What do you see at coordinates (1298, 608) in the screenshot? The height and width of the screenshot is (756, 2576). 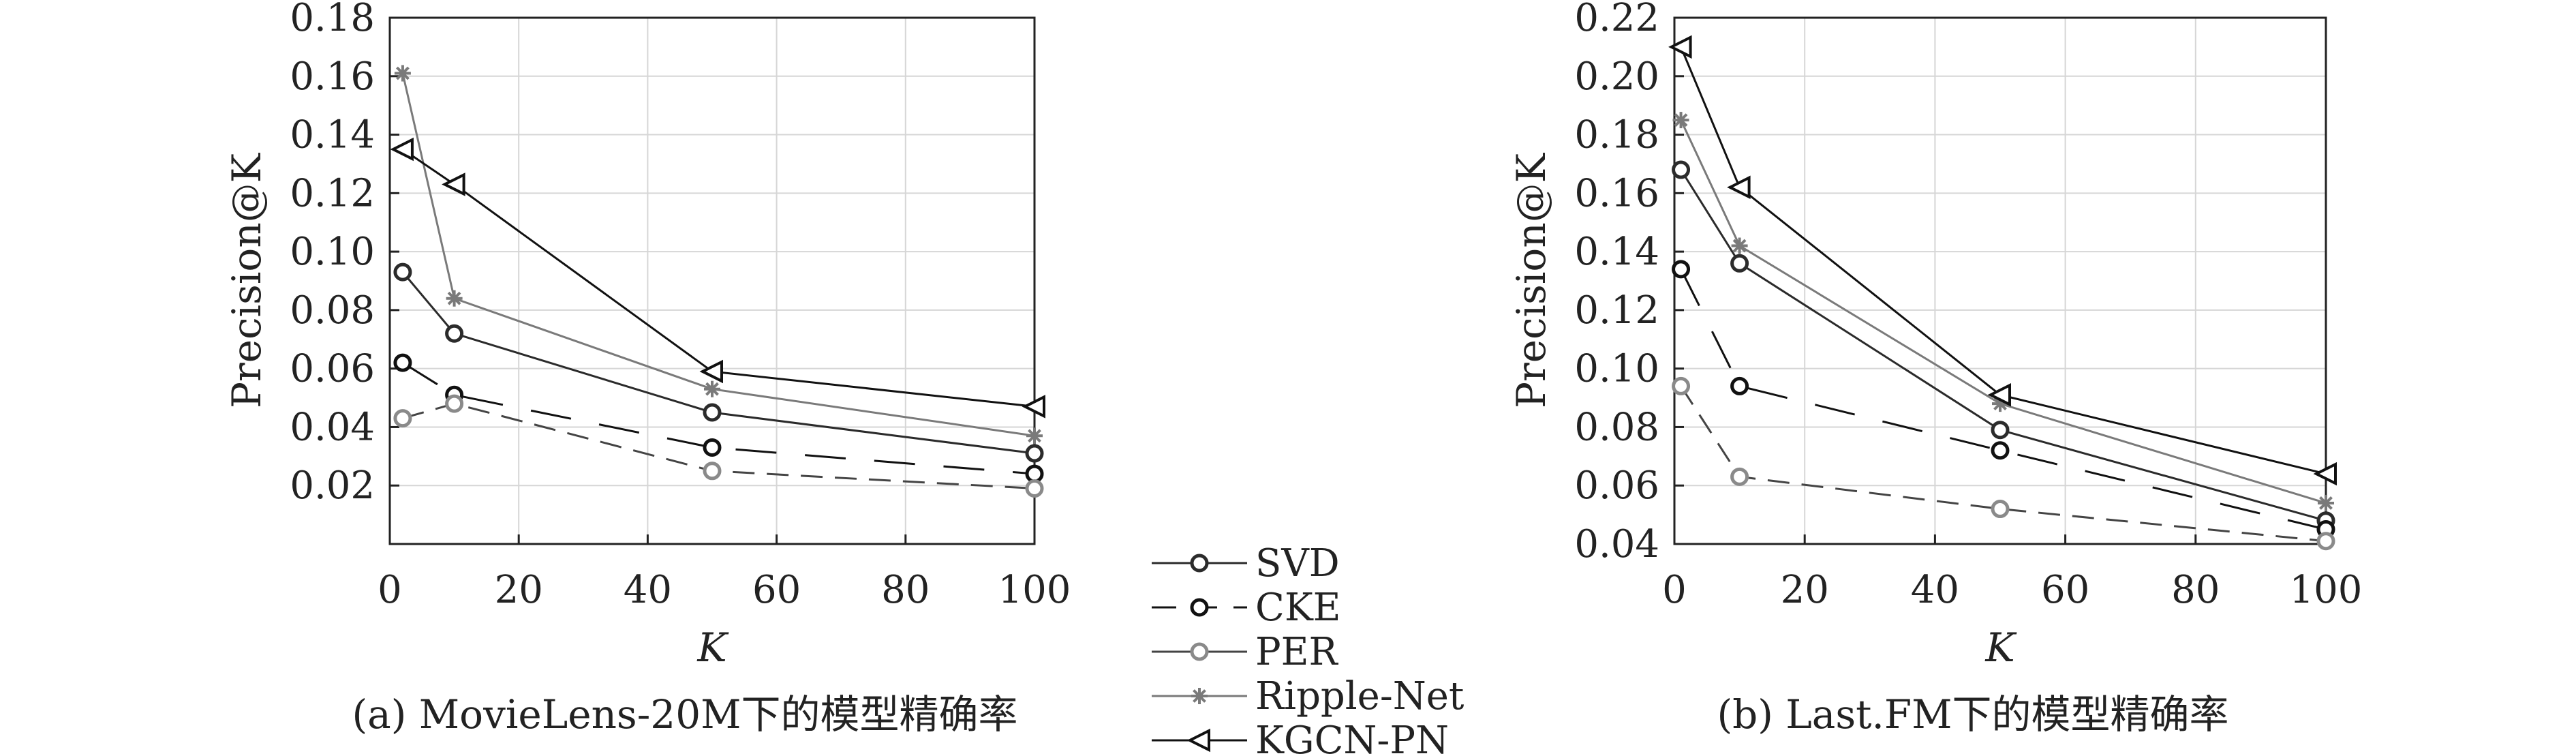 I see `legend-label-cke: CKE` at bounding box center [1298, 608].